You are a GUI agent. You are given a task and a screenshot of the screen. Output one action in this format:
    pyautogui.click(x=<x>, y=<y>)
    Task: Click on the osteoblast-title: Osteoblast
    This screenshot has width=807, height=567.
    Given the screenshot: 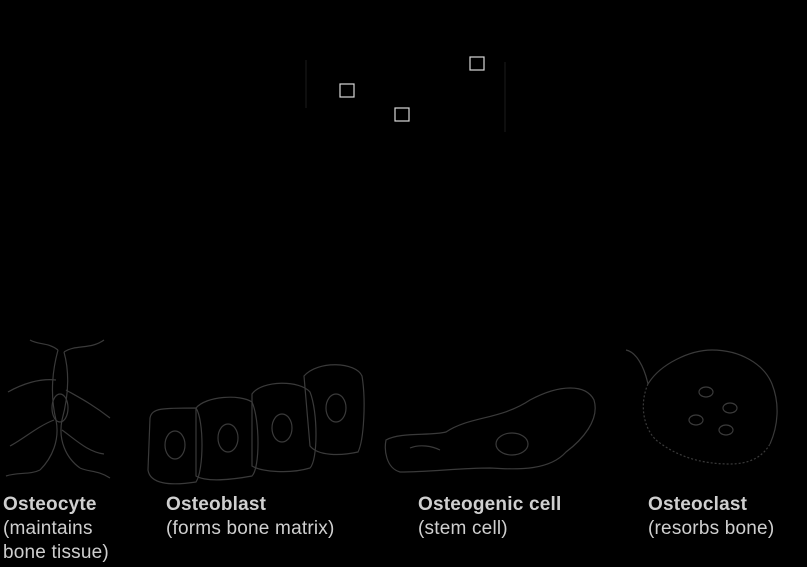 What is the action you would take?
    pyautogui.click(x=216, y=504)
    